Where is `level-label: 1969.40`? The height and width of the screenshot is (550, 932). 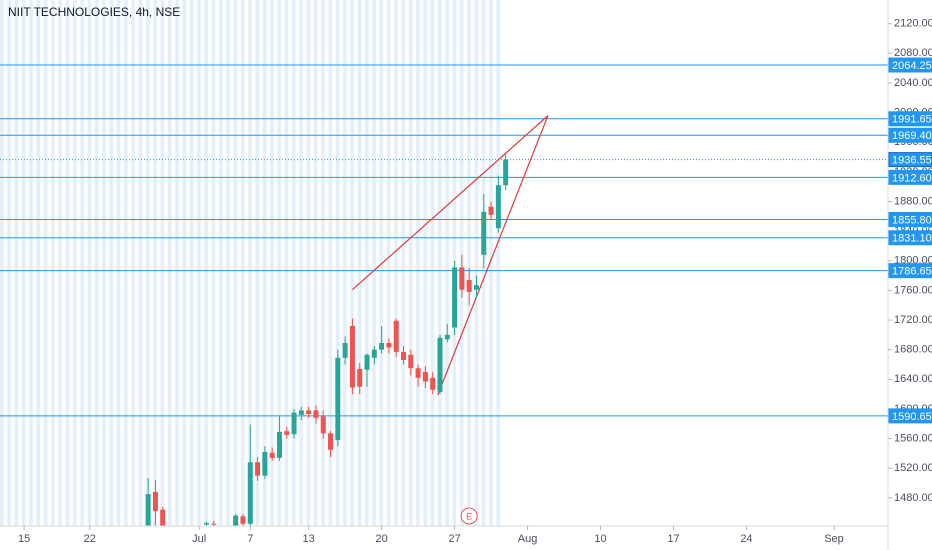
level-label: 1969.40 is located at coordinates (912, 136).